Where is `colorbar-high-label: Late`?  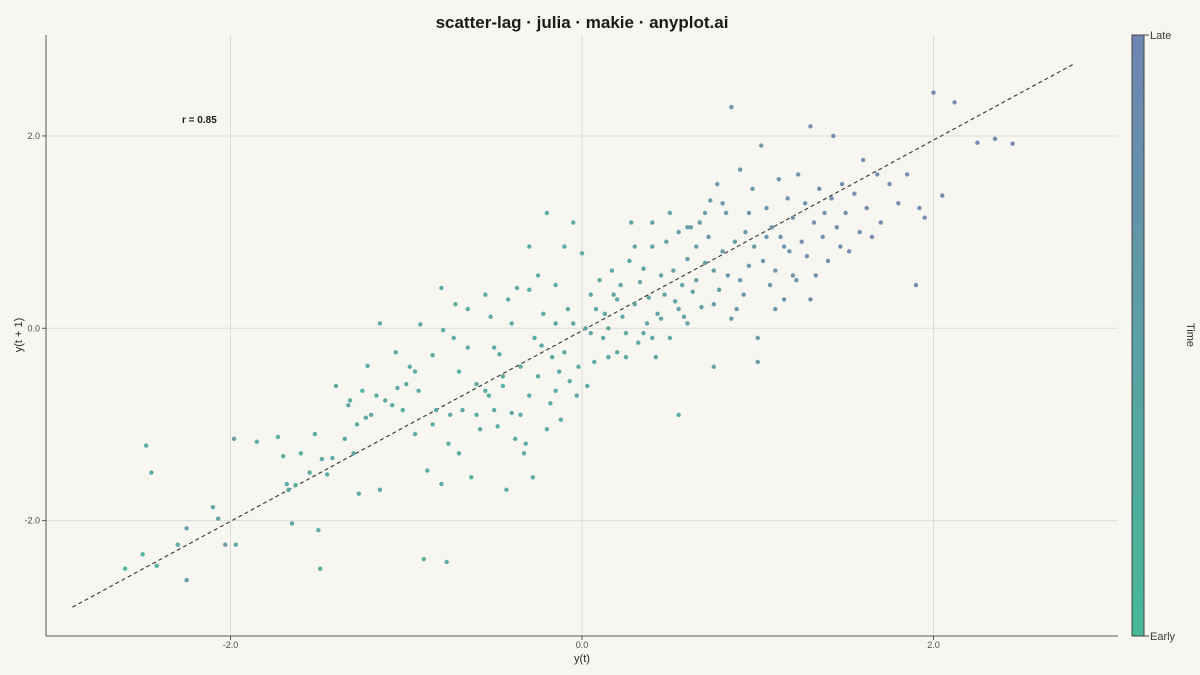 colorbar-high-label: Late is located at coordinates (1160, 36).